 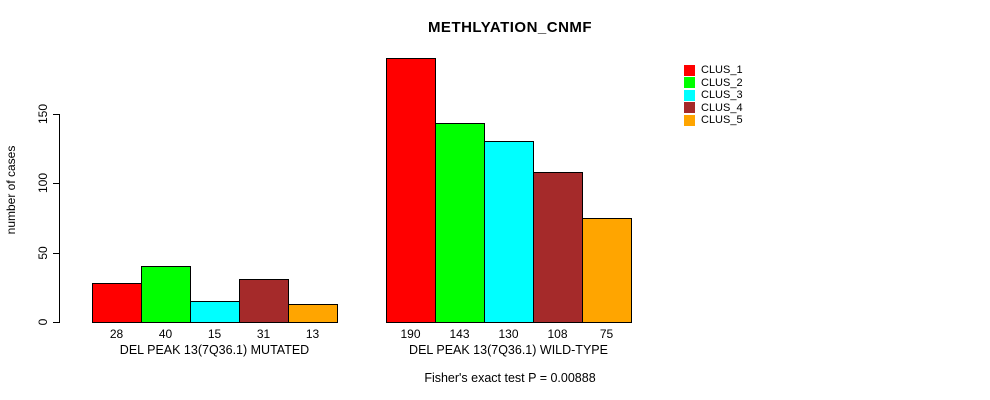 What do you see at coordinates (11, 190) in the screenshot?
I see `y-axis-label: number of cases` at bounding box center [11, 190].